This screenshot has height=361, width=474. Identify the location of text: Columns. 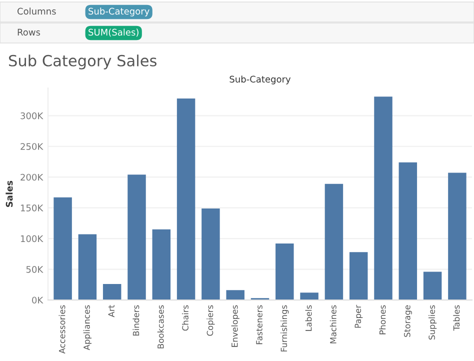
(37, 11).